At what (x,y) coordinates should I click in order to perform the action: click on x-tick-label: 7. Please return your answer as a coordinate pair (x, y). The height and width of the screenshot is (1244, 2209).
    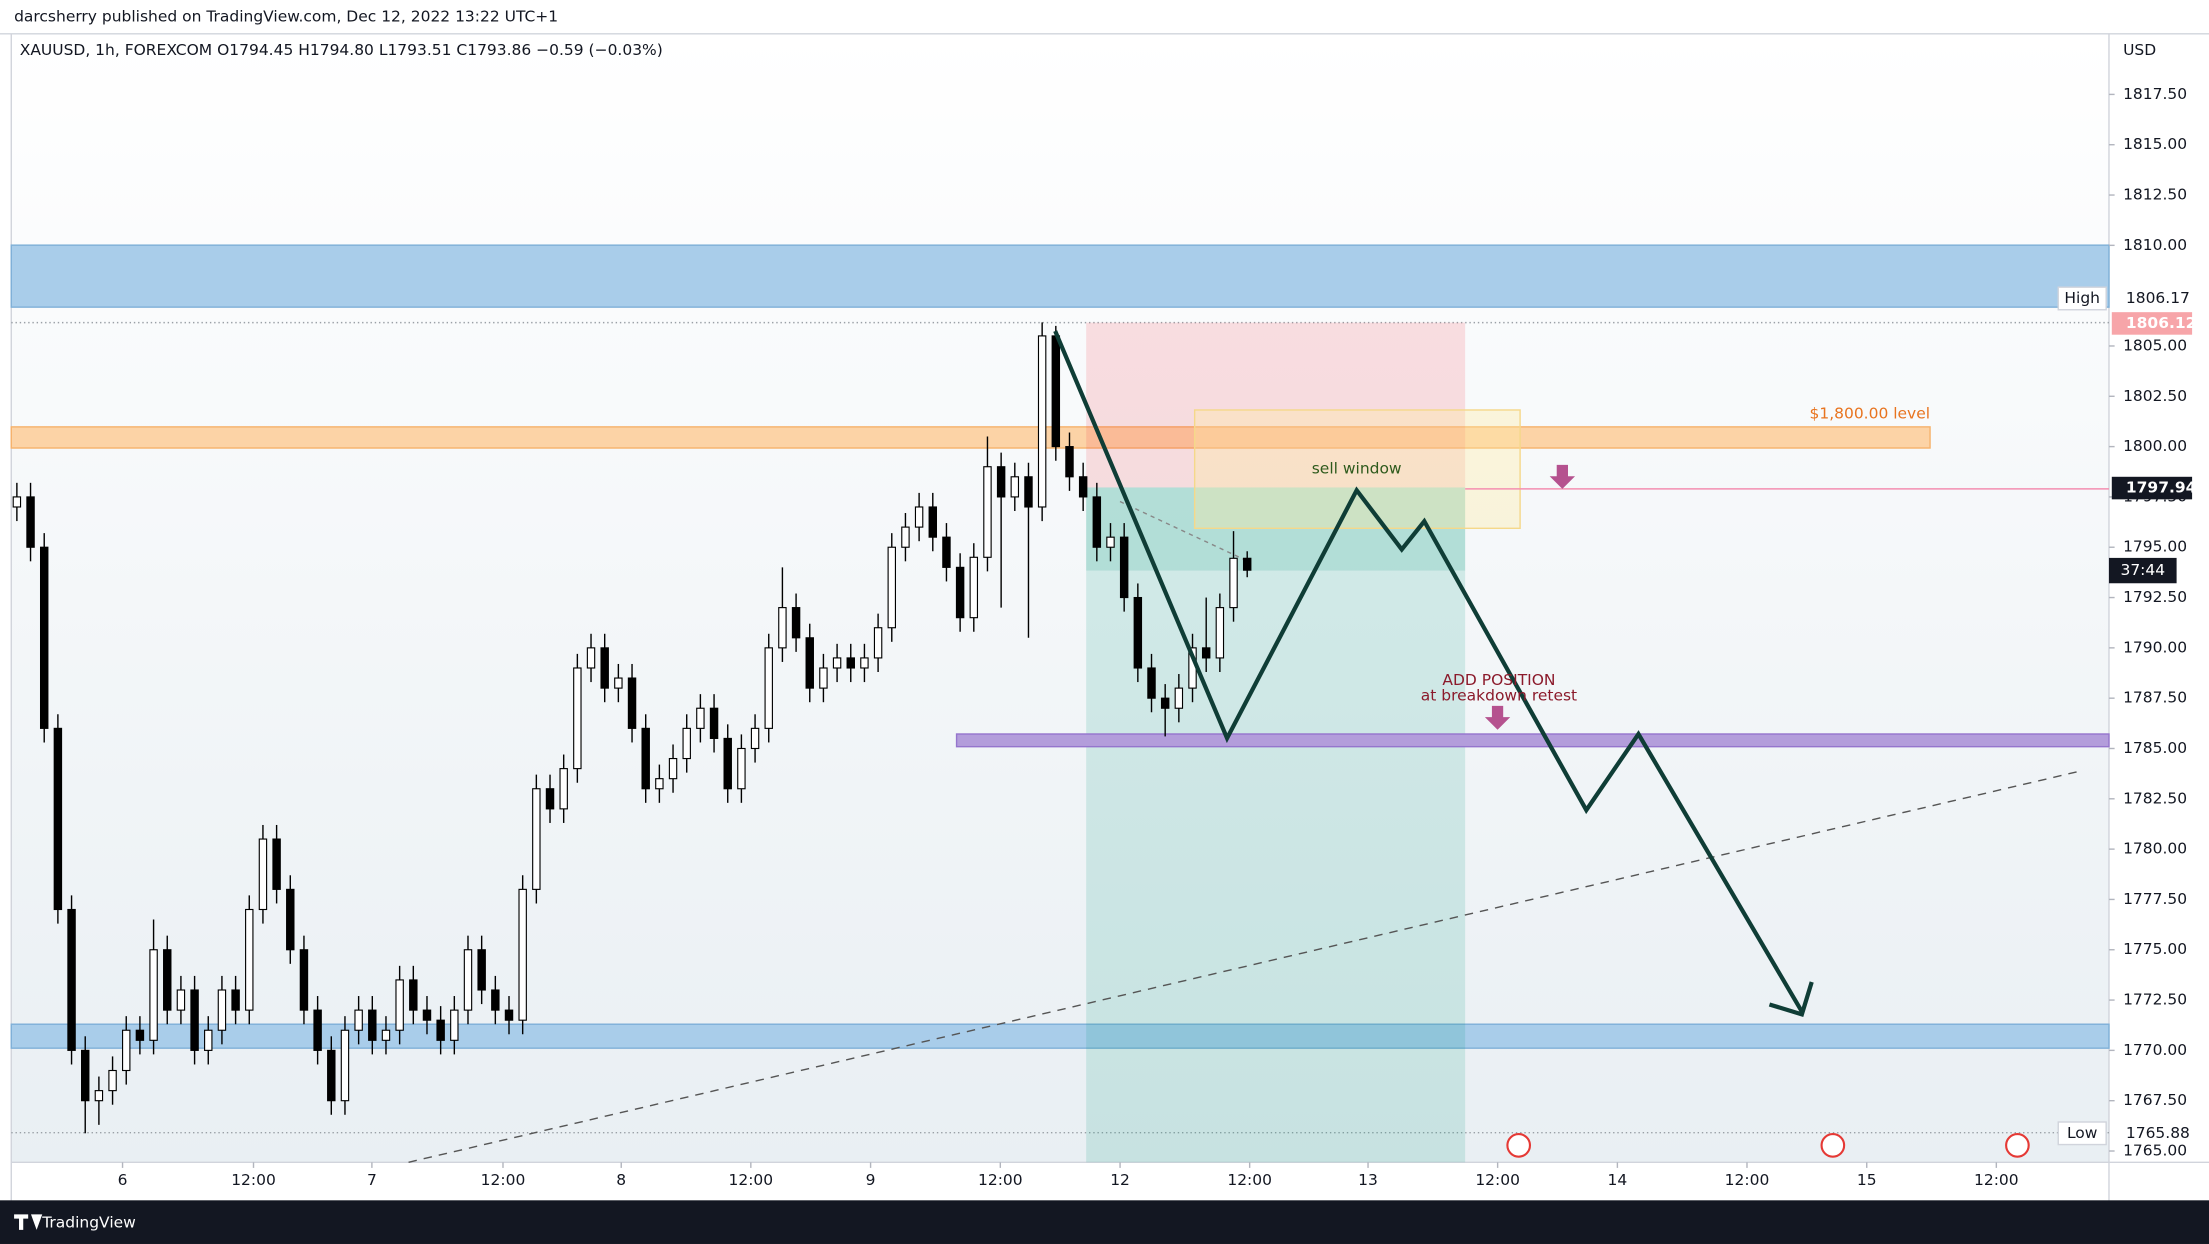
    Looking at the image, I should click on (372, 1180).